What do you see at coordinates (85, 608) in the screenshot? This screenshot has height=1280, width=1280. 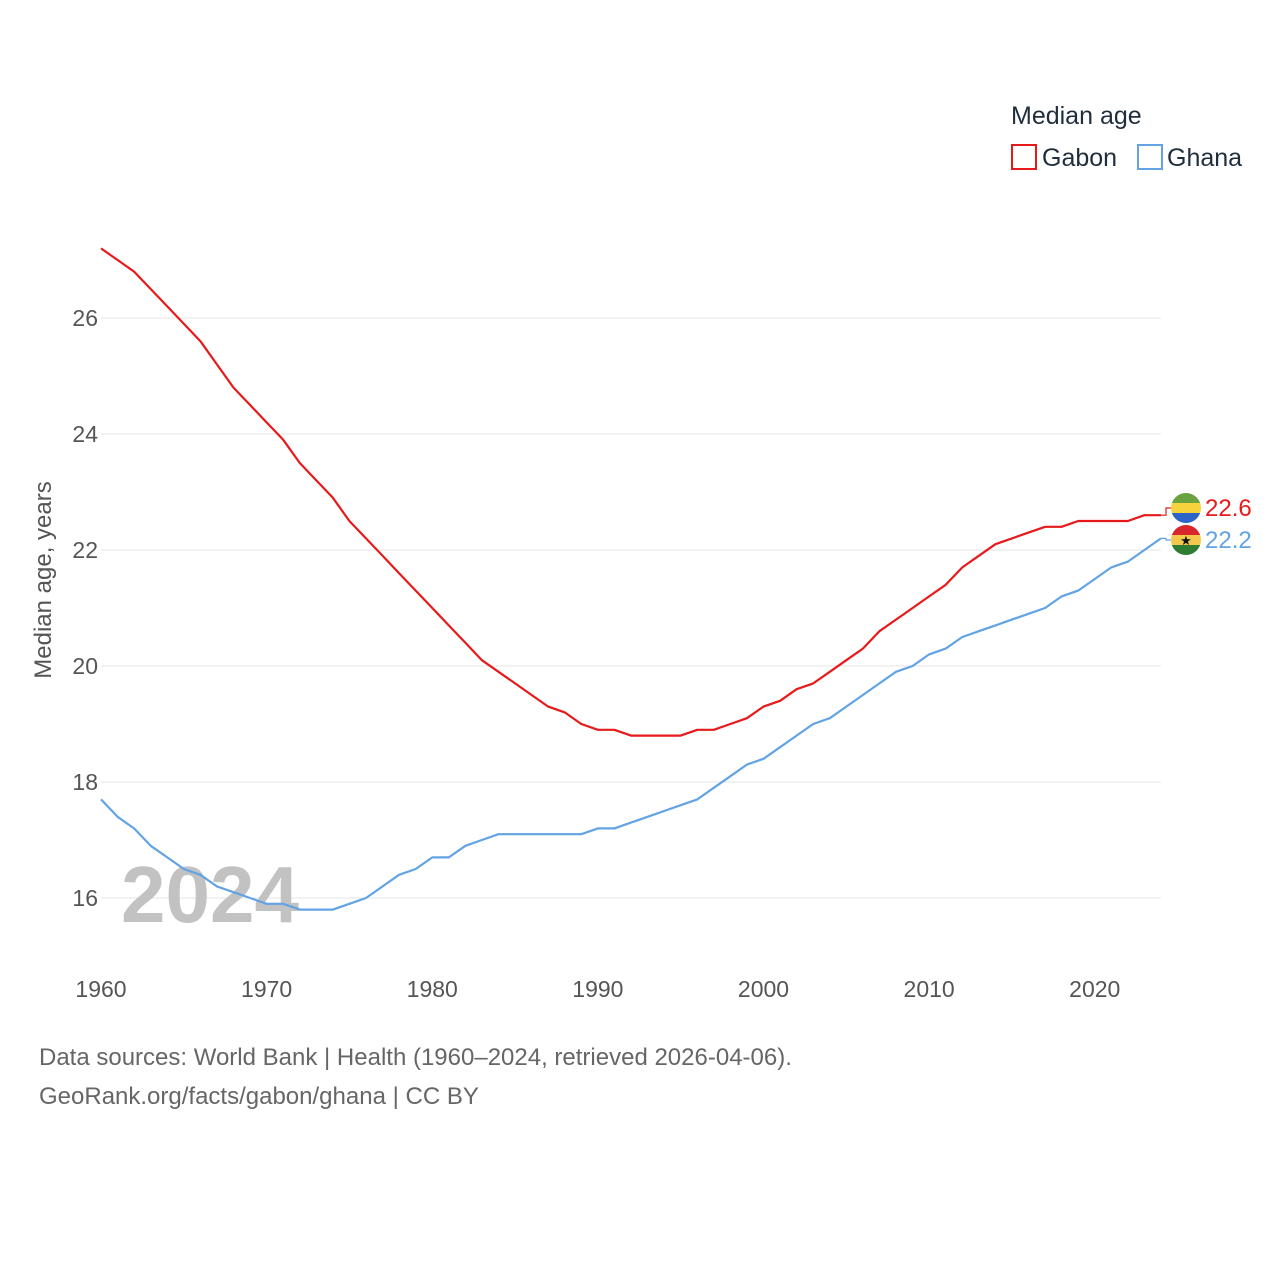 I see `y-axis-ticks: 16 18 20 22 24 26` at bounding box center [85, 608].